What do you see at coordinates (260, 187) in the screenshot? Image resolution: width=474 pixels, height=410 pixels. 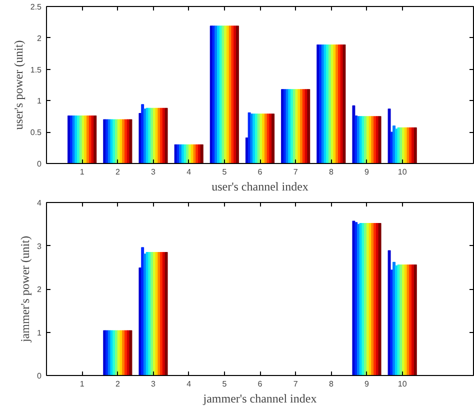 I see `x-axis-title: user's channel index` at bounding box center [260, 187].